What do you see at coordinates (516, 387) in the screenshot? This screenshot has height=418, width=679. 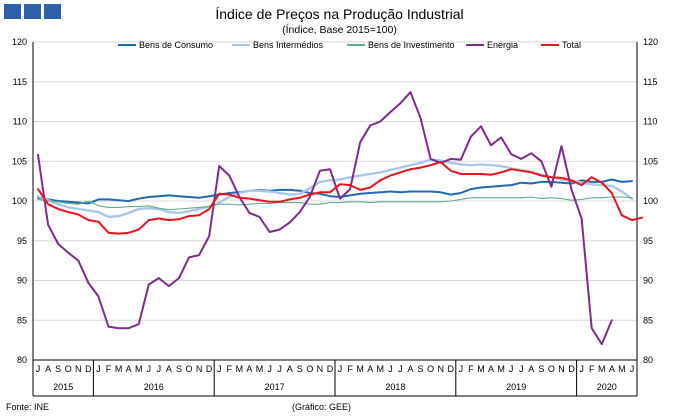 I see `year-label: 2019` at bounding box center [516, 387].